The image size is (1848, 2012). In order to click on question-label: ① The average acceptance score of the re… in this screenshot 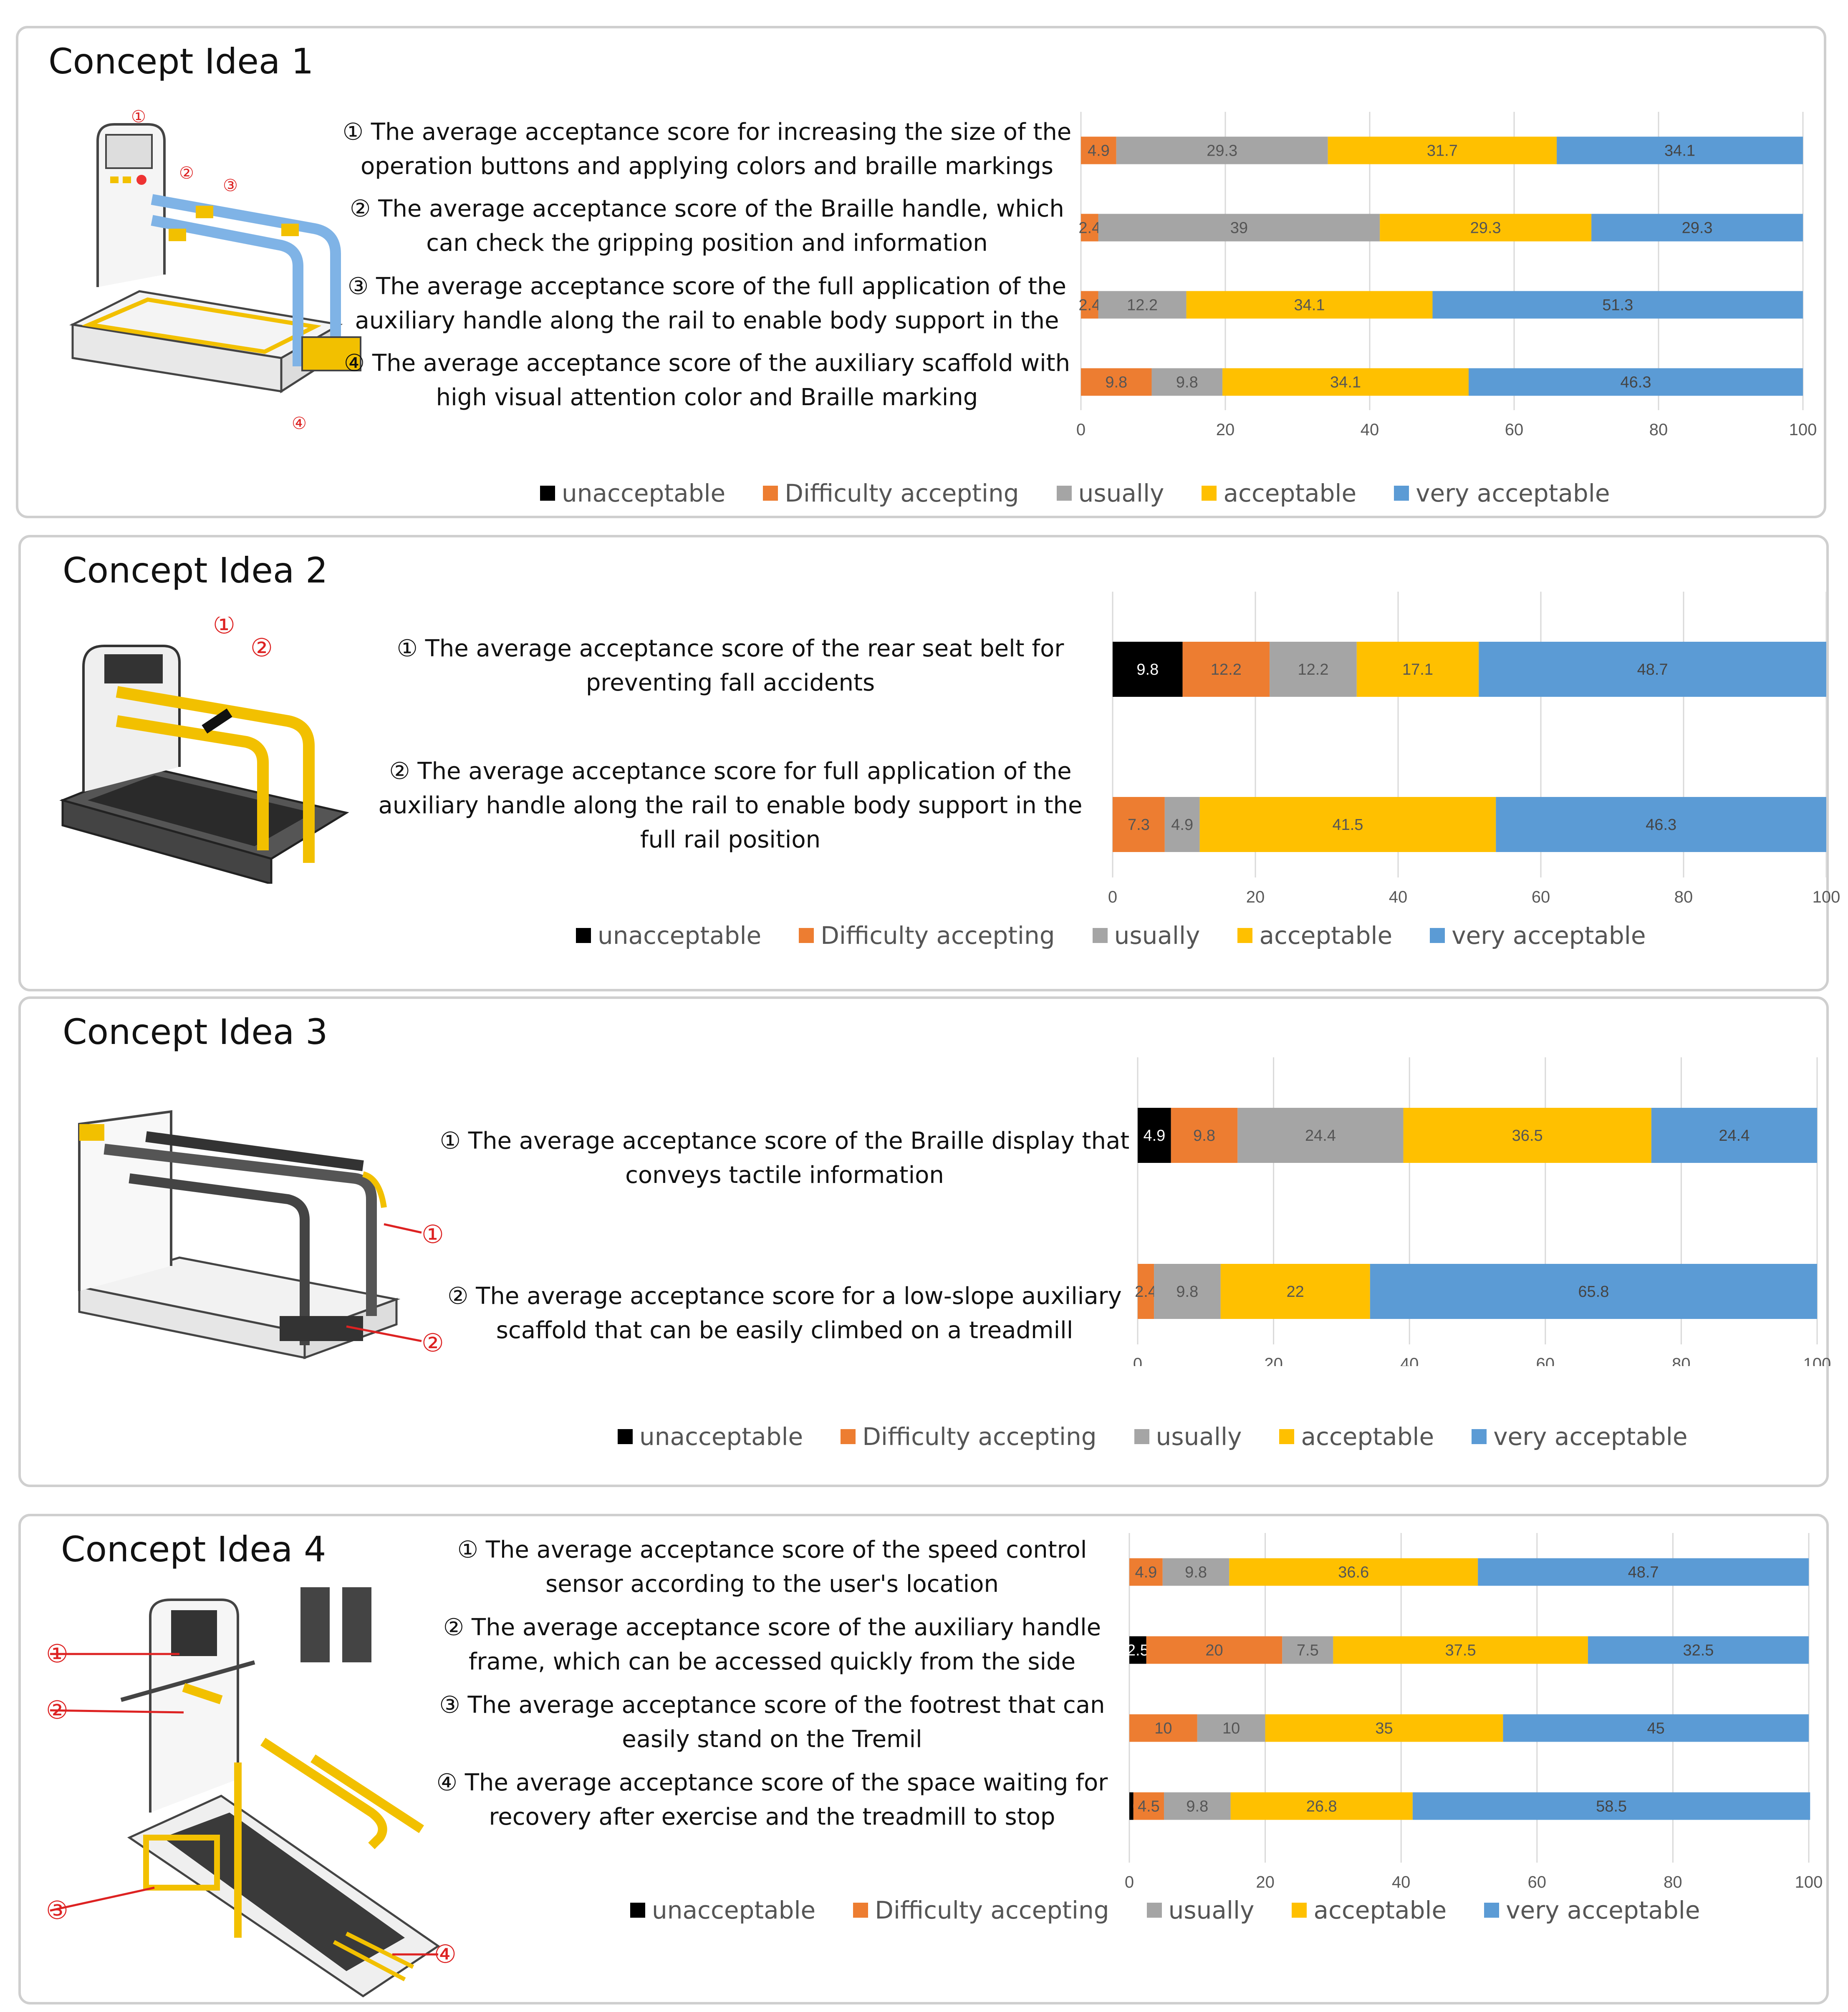, I will do `click(730, 665)`.